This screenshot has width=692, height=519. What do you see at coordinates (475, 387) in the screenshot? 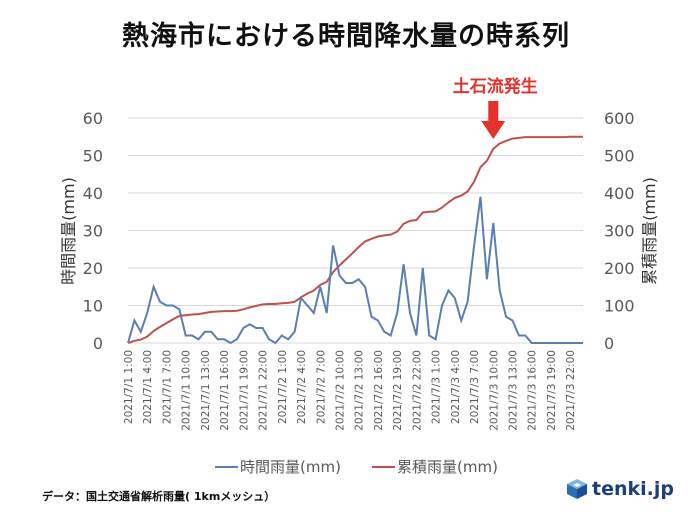
I see `x-tick-label: 2021/7/3 7:00` at bounding box center [475, 387].